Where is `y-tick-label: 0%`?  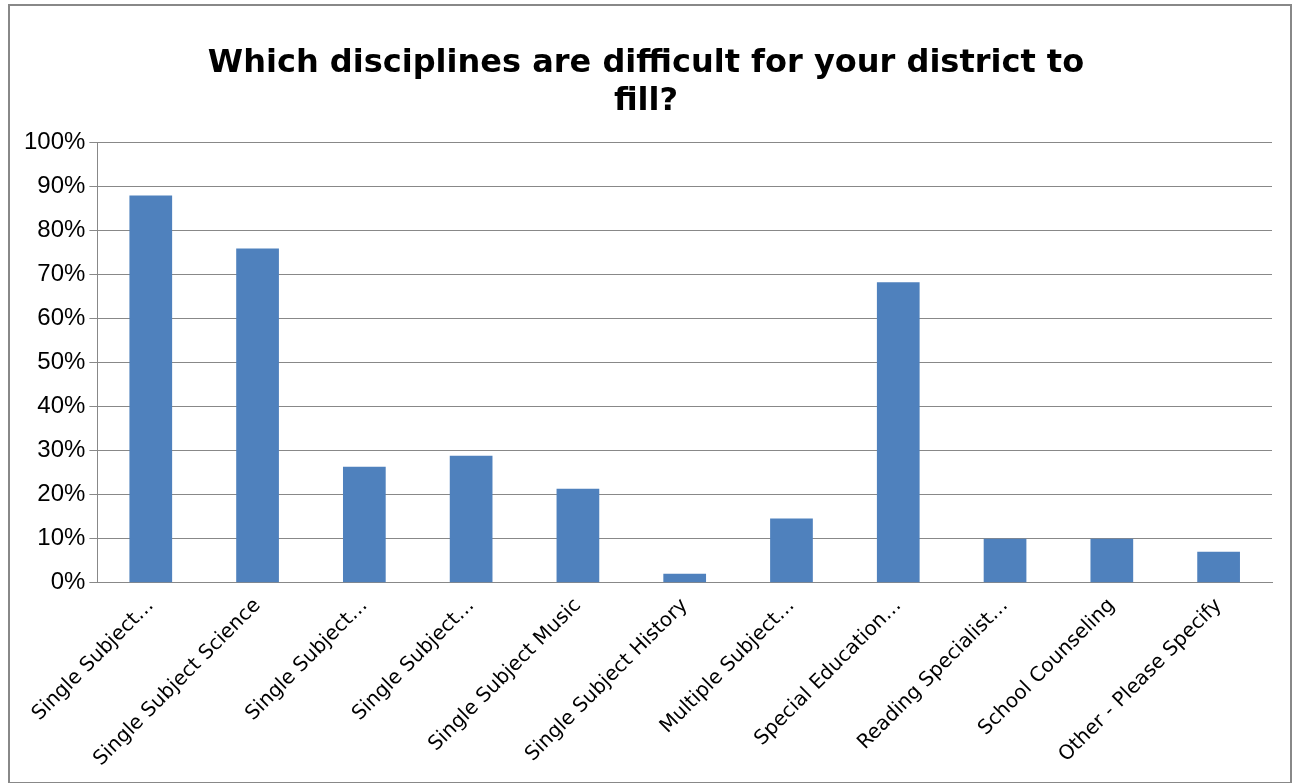
y-tick-label: 0% is located at coordinates (68, 581).